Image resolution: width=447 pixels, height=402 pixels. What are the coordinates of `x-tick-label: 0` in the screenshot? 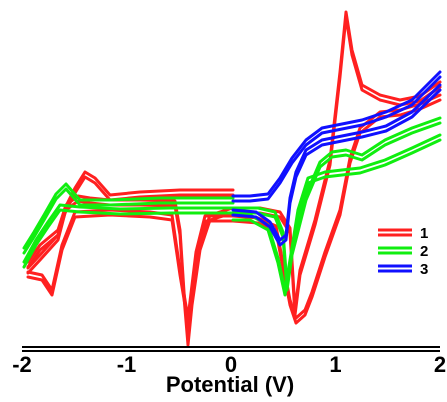 It's located at (231, 364).